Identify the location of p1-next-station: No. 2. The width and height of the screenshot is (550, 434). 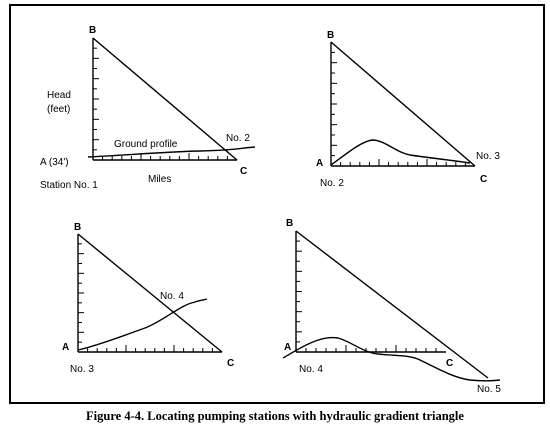
(238, 138).